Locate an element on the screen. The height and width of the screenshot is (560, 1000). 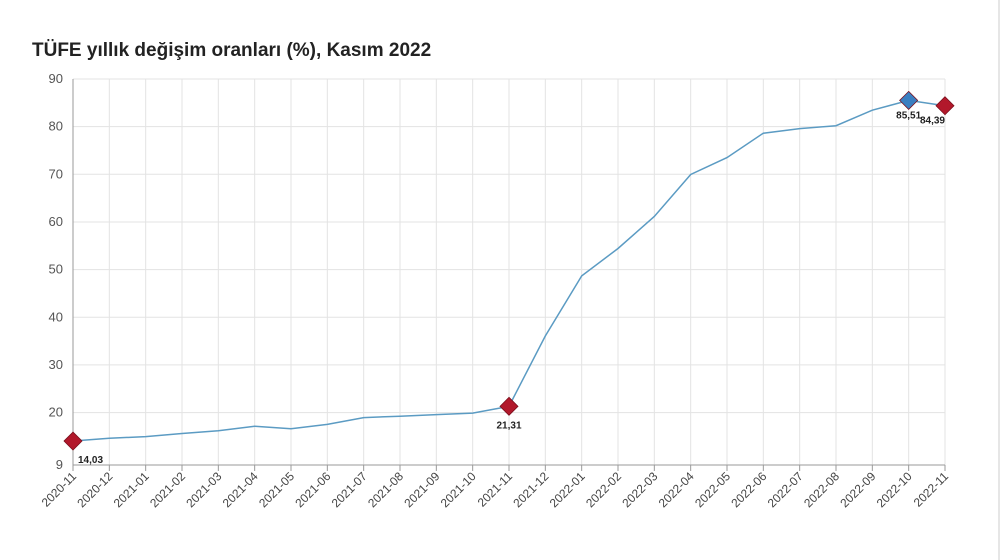
x-tick-label: 2021-03 is located at coordinates (203, 489).